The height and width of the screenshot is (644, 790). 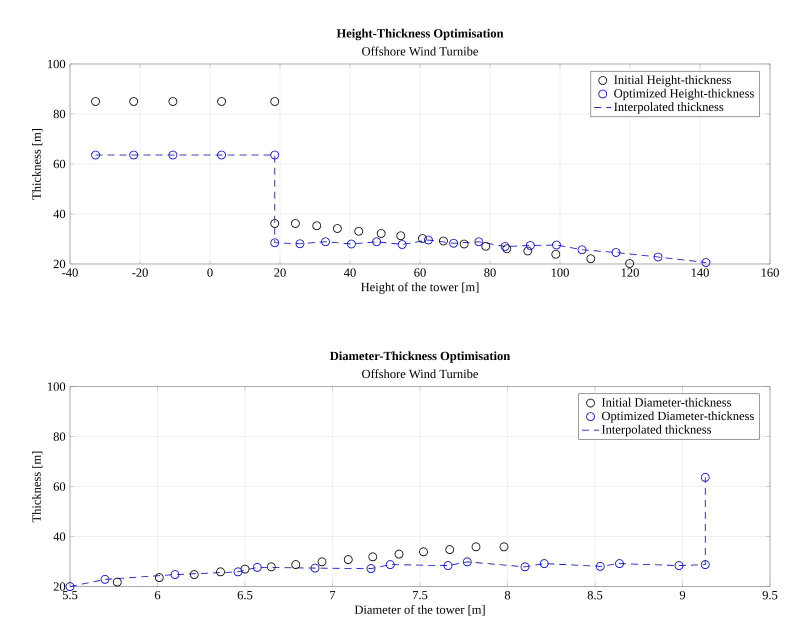 What do you see at coordinates (350, 272) in the screenshot?
I see `x-tick-label: 40` at bounding box center [350, 272].